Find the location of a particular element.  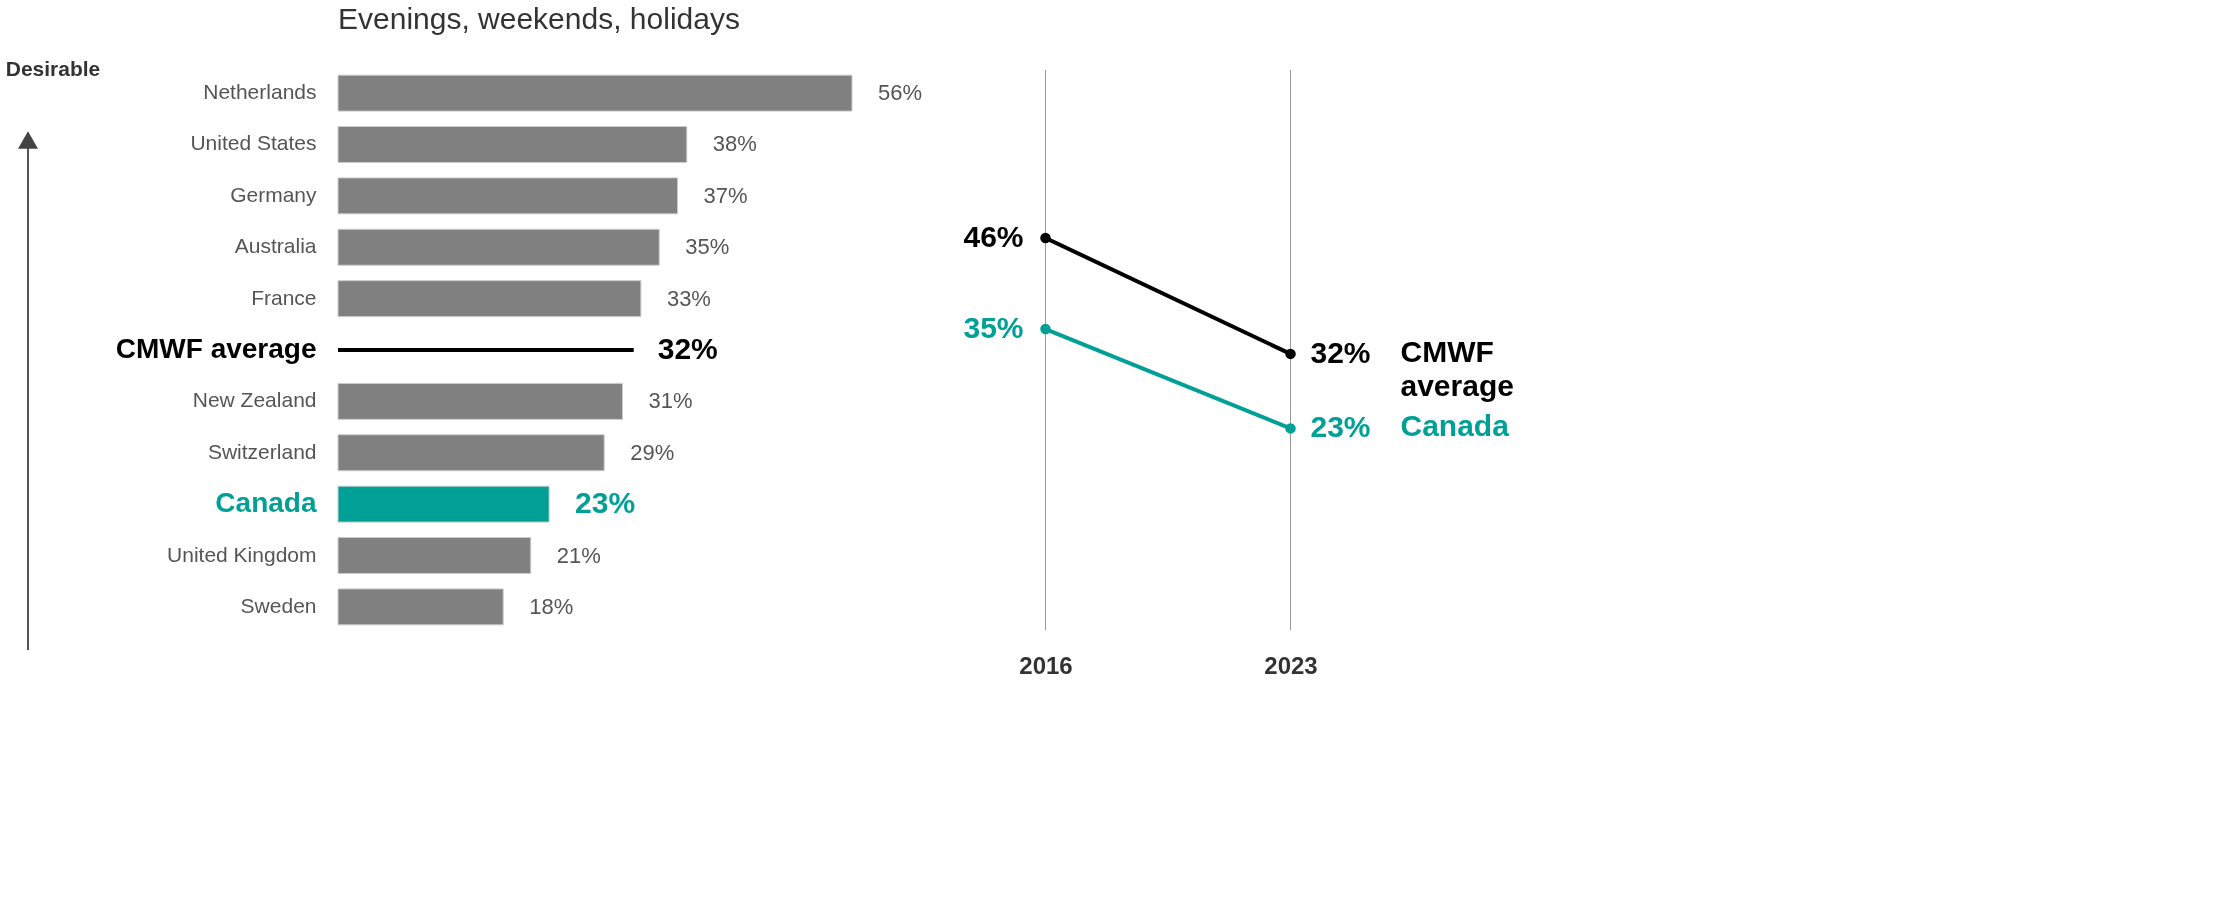

y-tick-label: Netherlands is located at coordinates (260, 92).